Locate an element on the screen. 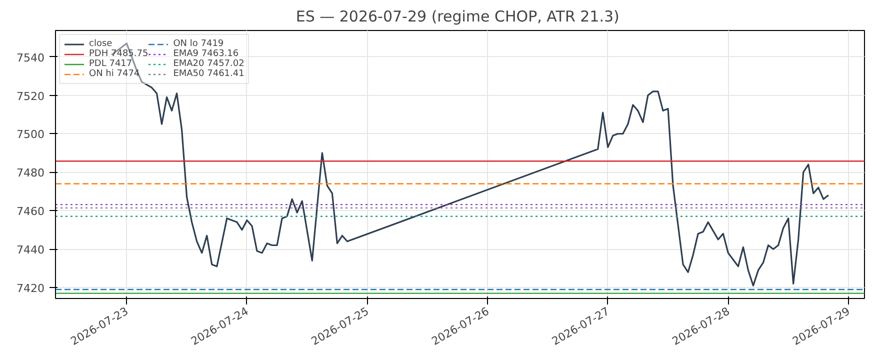  y-tick-label: 7460 is located at coordinates (30, 211).